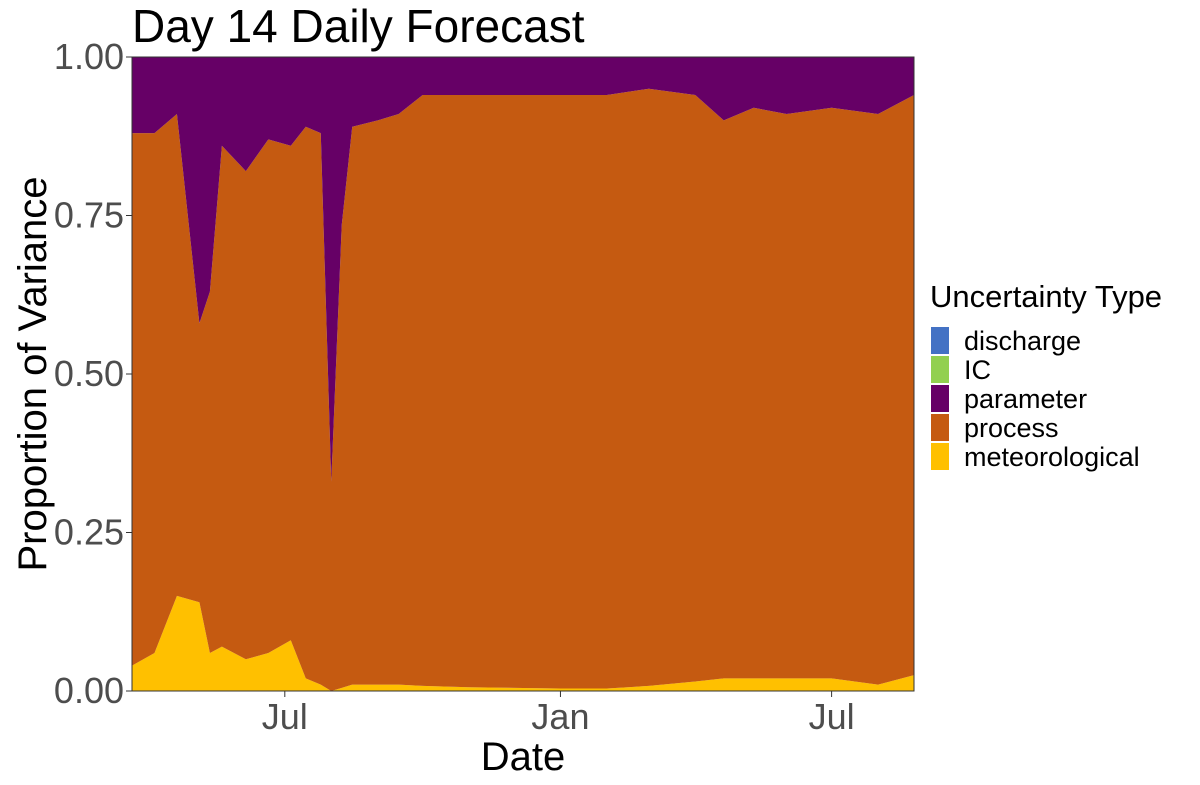 This screenshot has width=1200, height=785. Describe the element at coordinates (1011, 428) in the screenshot. I see `legend-label-process: process` at that location.